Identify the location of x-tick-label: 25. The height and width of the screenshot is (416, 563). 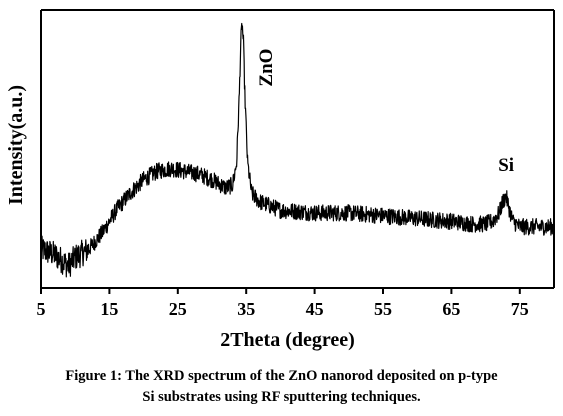
(178, 309).